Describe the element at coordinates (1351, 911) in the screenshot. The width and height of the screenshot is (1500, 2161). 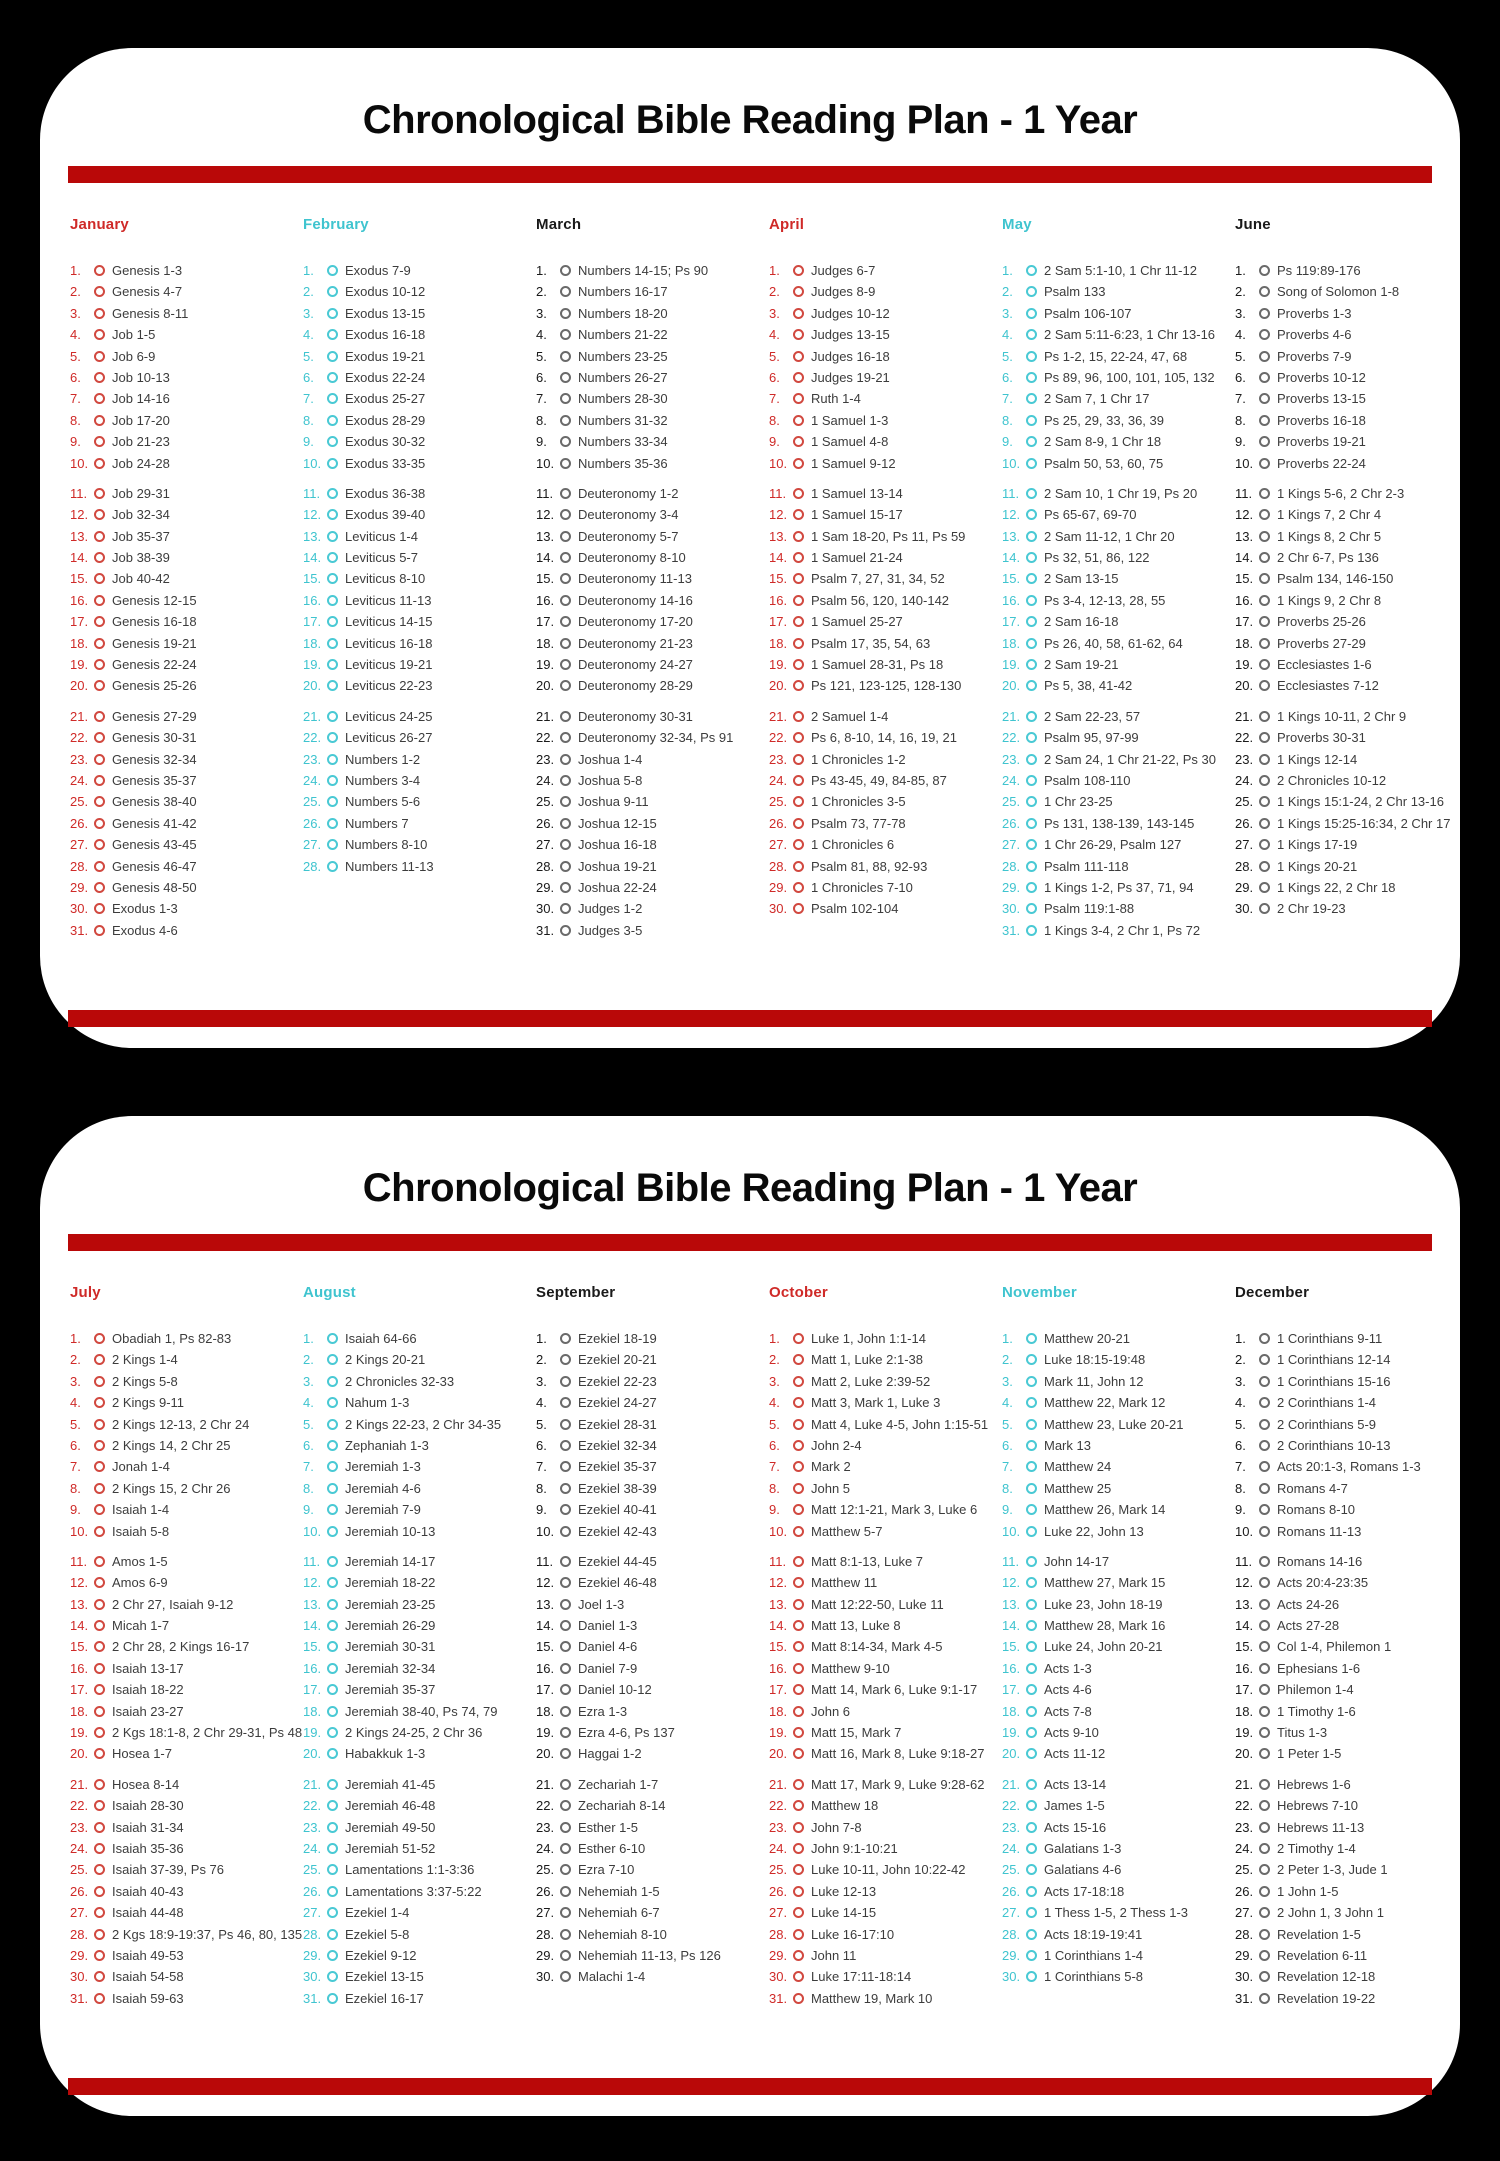
I see `day-row: 30. 2 Chr 19-23` at that location.